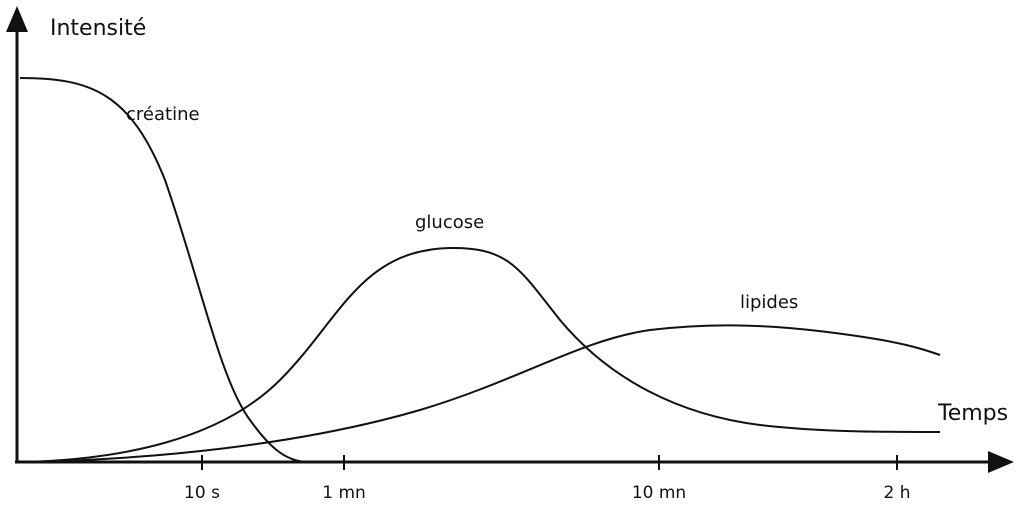 The image size is (1024, 506). Describe the element at coordinates (98, 28) in the screenshot. I see `y-axis-label: Intensité` at that location.